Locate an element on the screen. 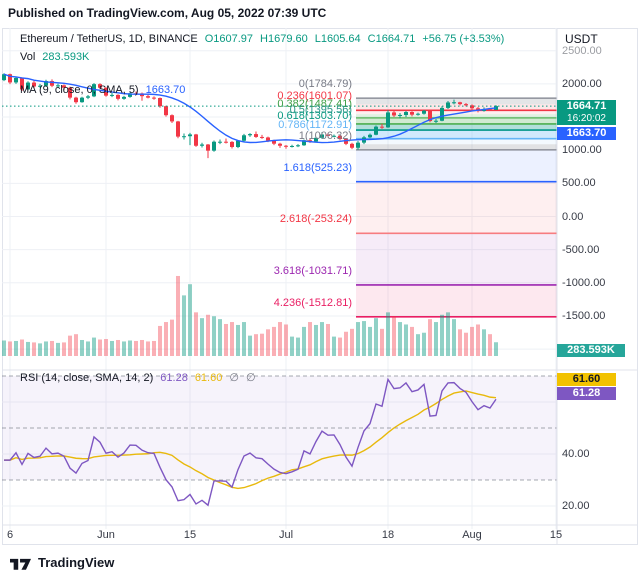 This screenshot has width=640, height=586. rsi-tick-label: 20.00 is located at coordinates (576, 506).